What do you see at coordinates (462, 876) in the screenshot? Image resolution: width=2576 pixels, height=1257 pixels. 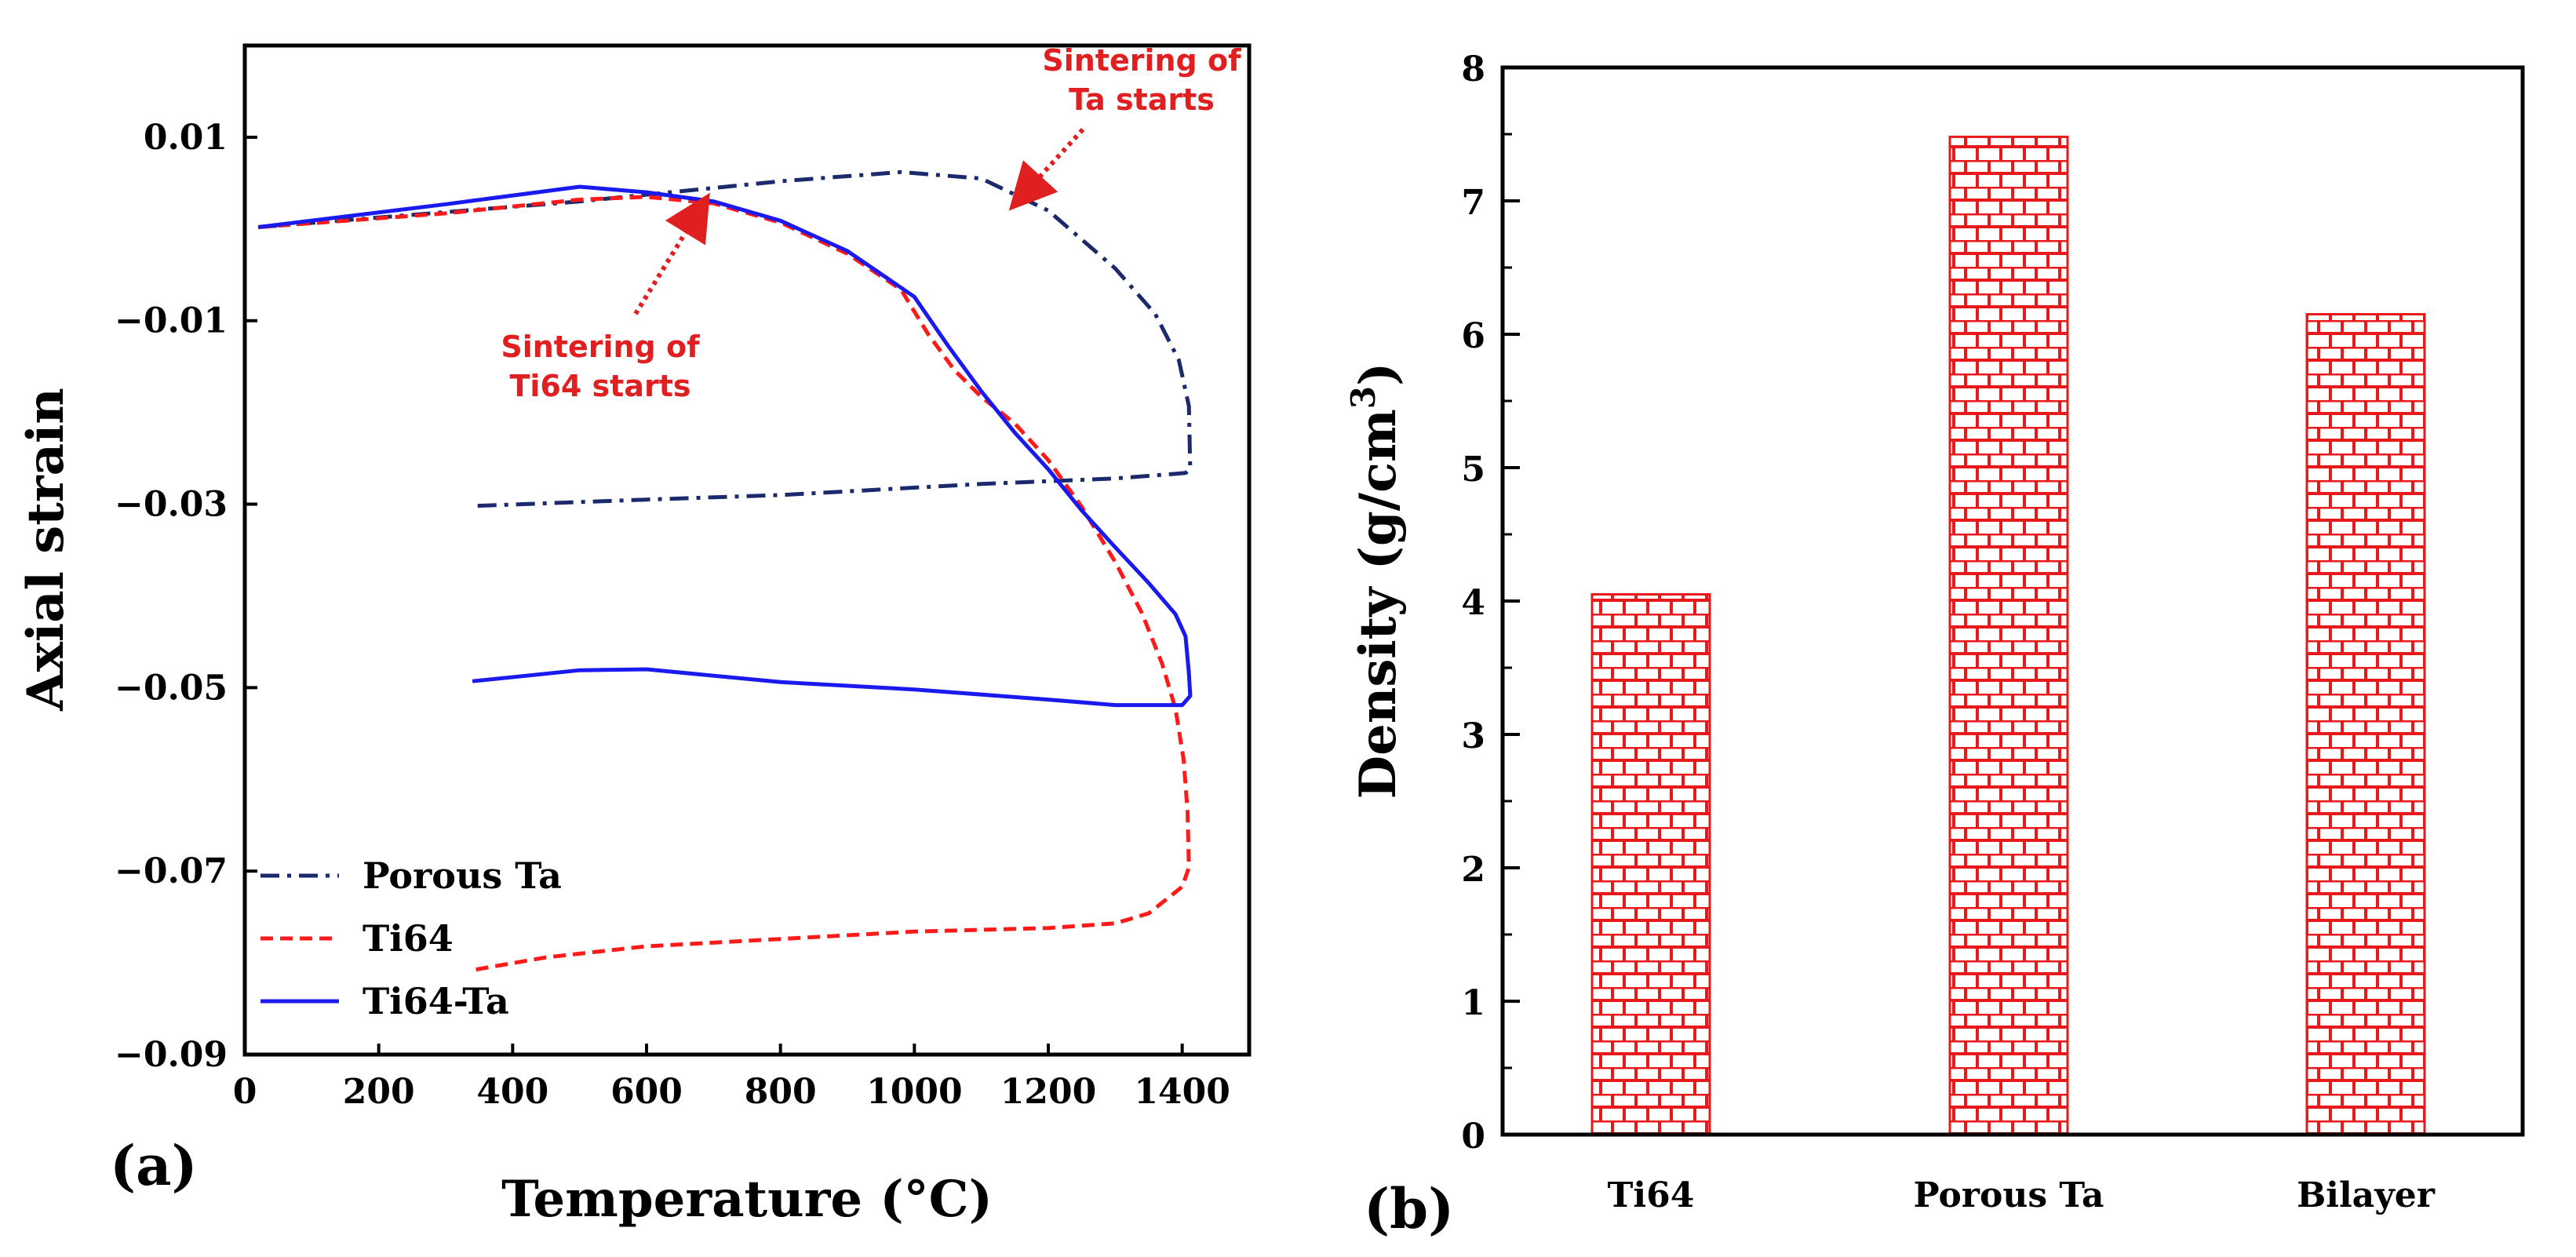 I see `legend-label: Porous Ta` at bounding box center [462, 876].